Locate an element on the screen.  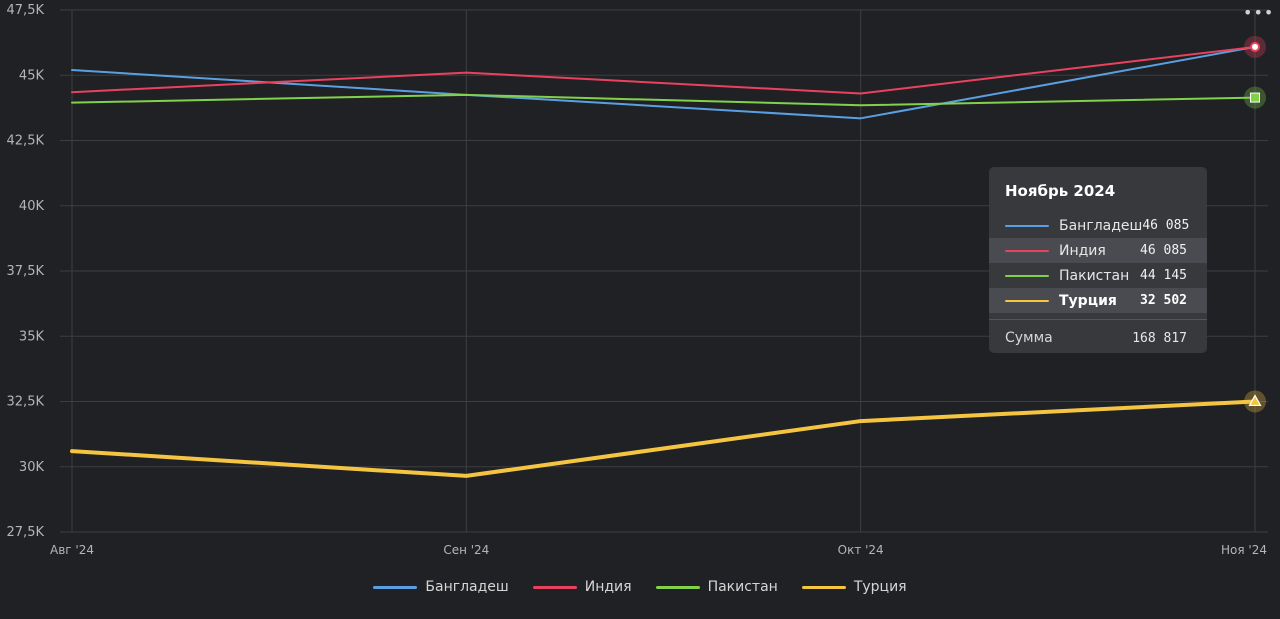
tooltip-row-name: Бангладеш is located at coordinates (1101, 225).